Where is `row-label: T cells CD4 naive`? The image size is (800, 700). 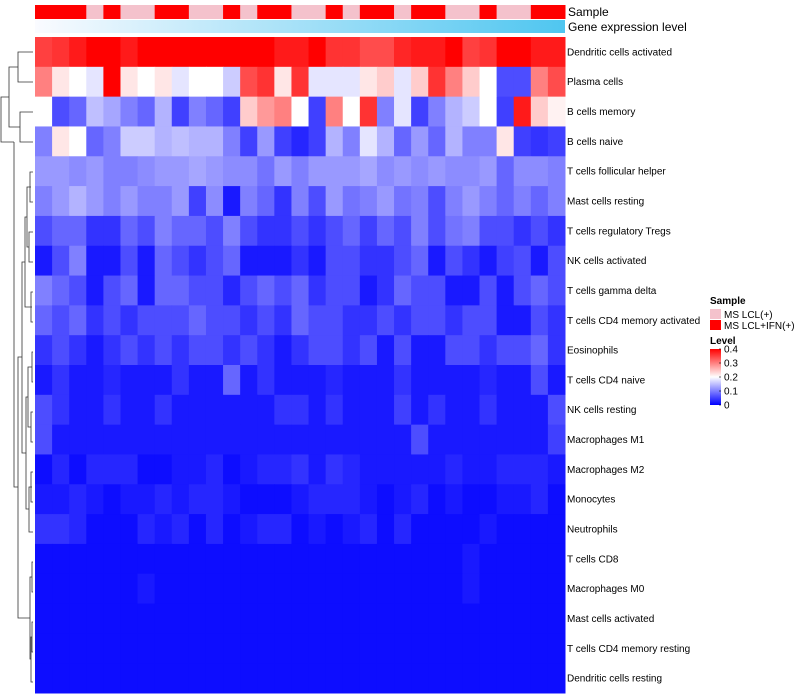
row-label: T cells CD4 naive is located at coordinates (606, 380).